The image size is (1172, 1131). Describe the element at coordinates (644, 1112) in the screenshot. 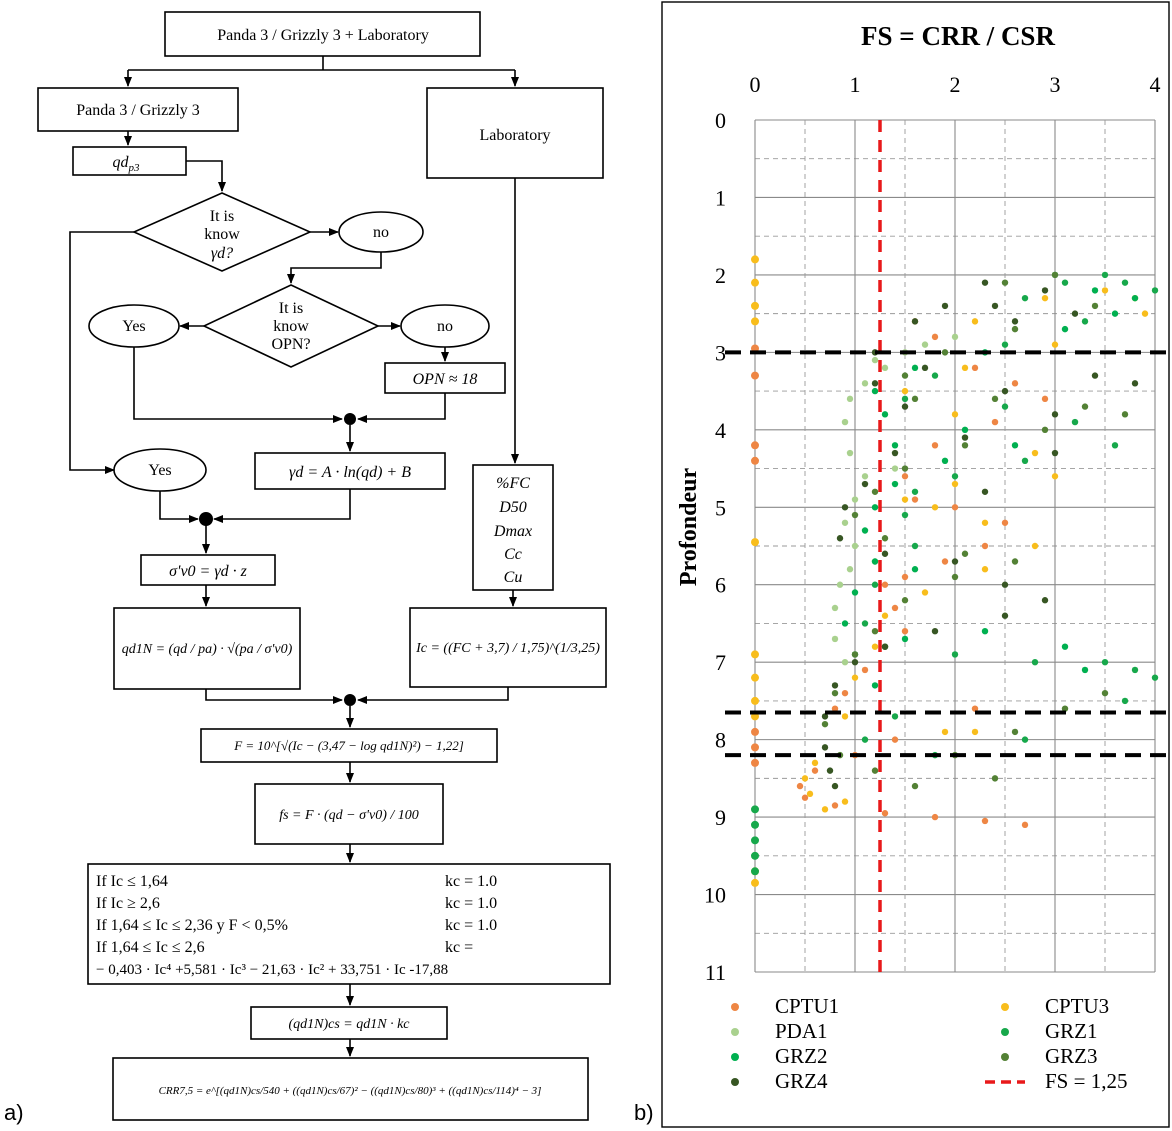

I see `panel-b-label: b)` at that location.